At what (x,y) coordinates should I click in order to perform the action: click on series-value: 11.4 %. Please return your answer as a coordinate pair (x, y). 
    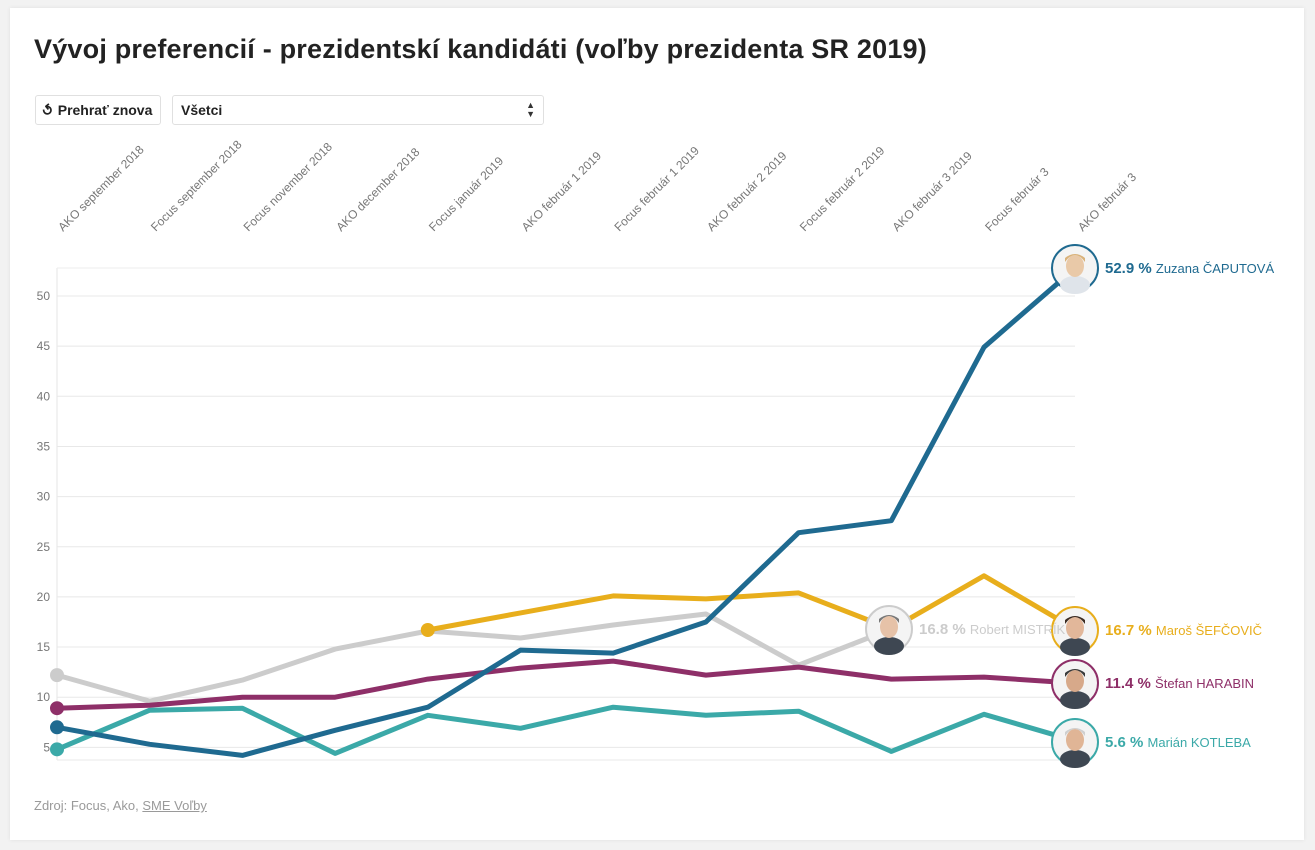
    Looking at the image, I should click on (1130, 683).